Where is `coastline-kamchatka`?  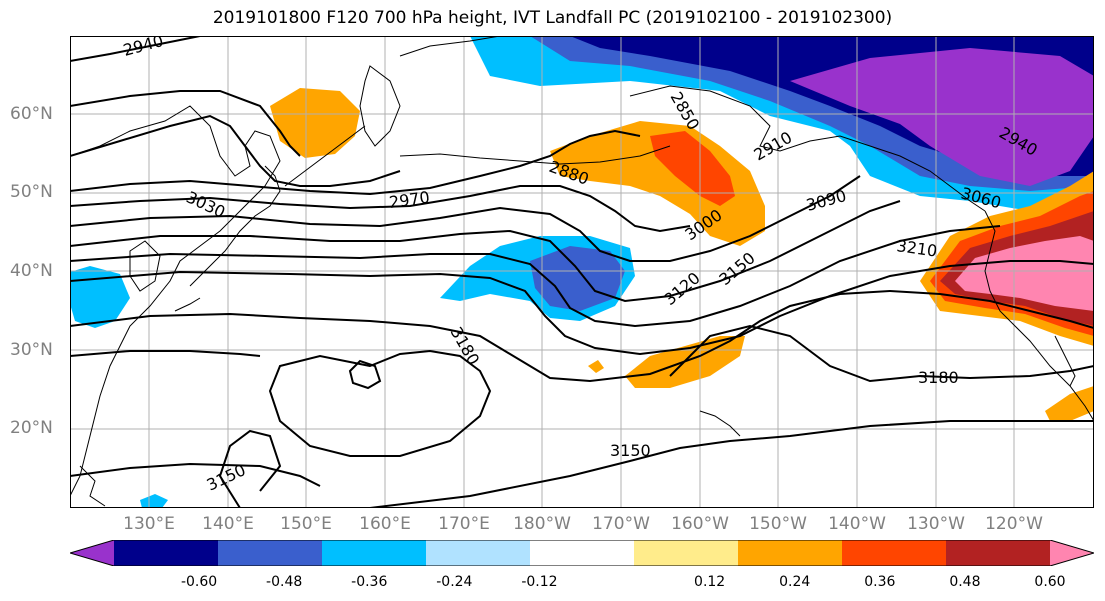
coastline-kamchatka is located at coordinates (380, 106).